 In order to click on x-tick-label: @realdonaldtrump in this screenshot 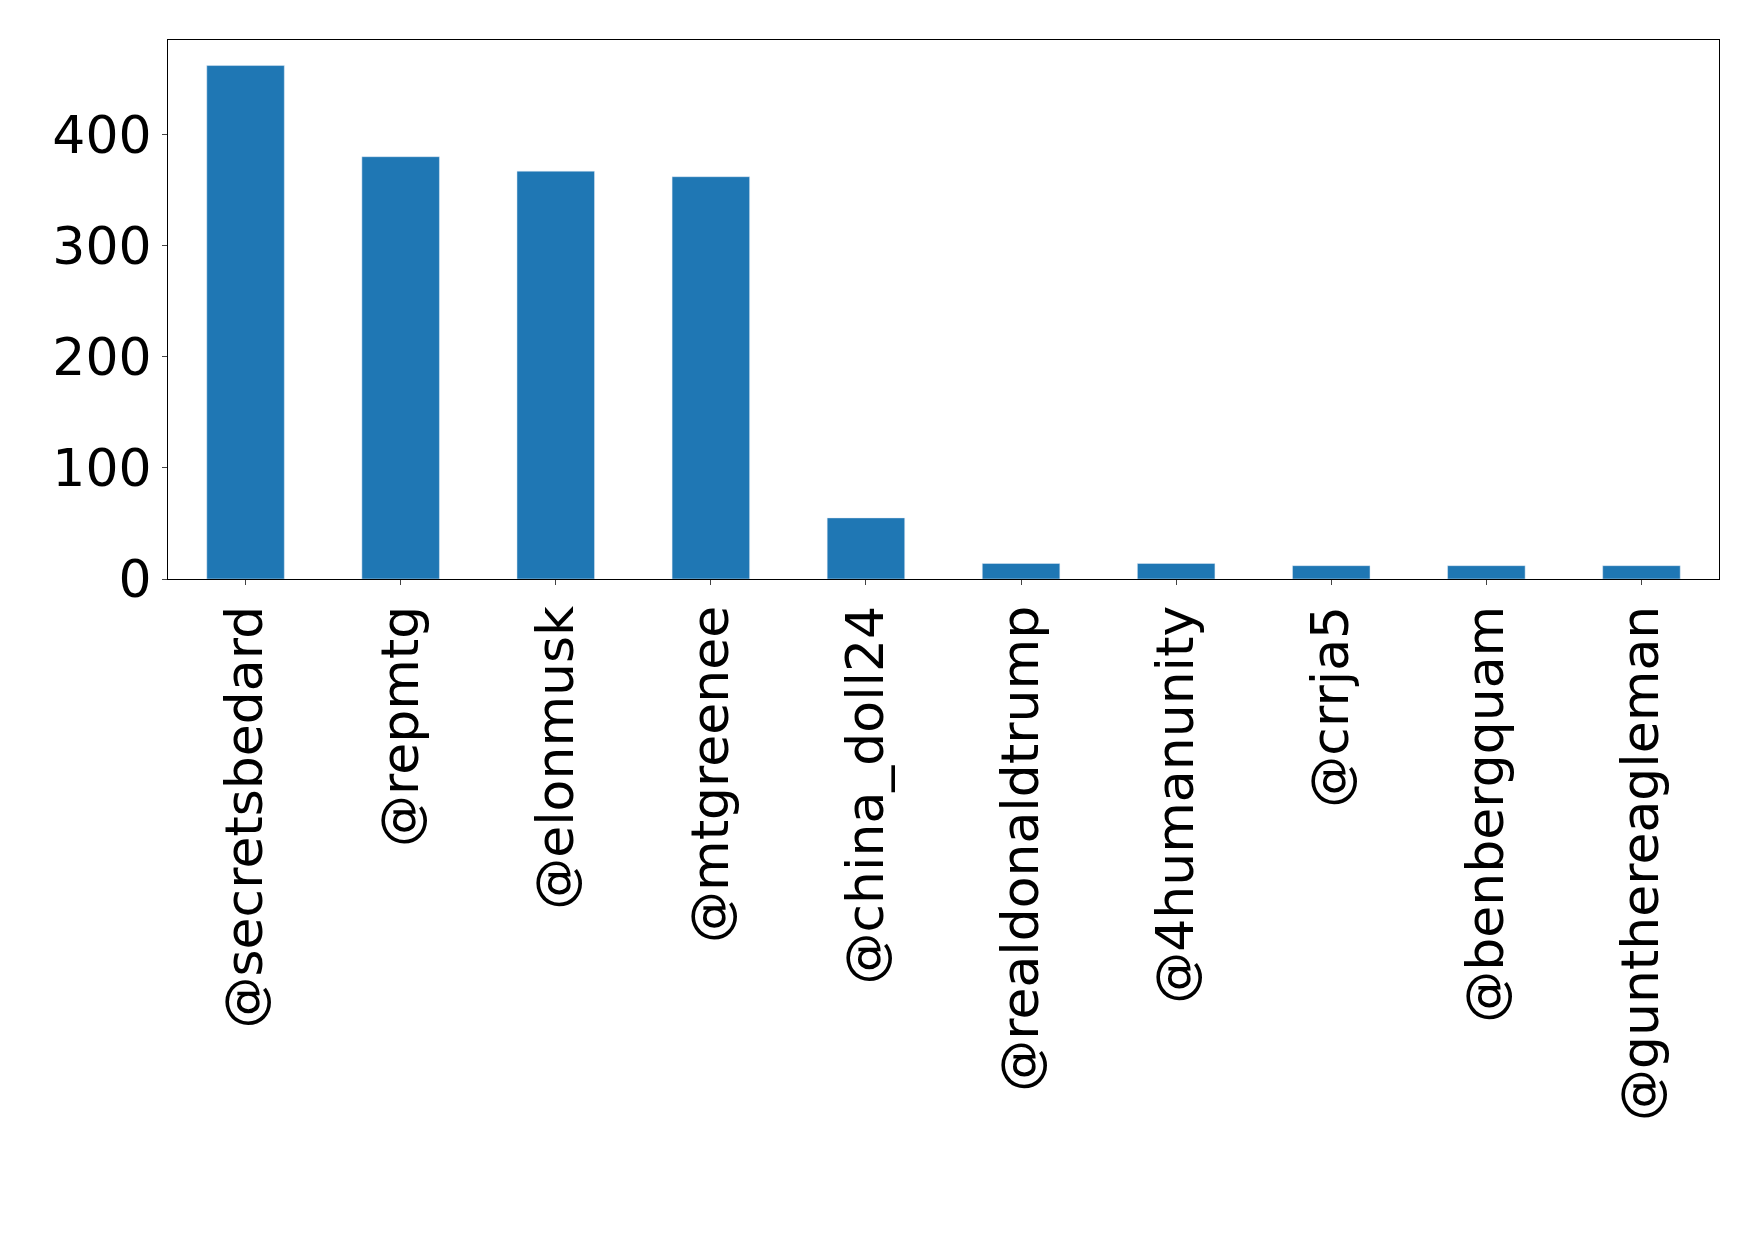, I will do `click(1019, 848)`.